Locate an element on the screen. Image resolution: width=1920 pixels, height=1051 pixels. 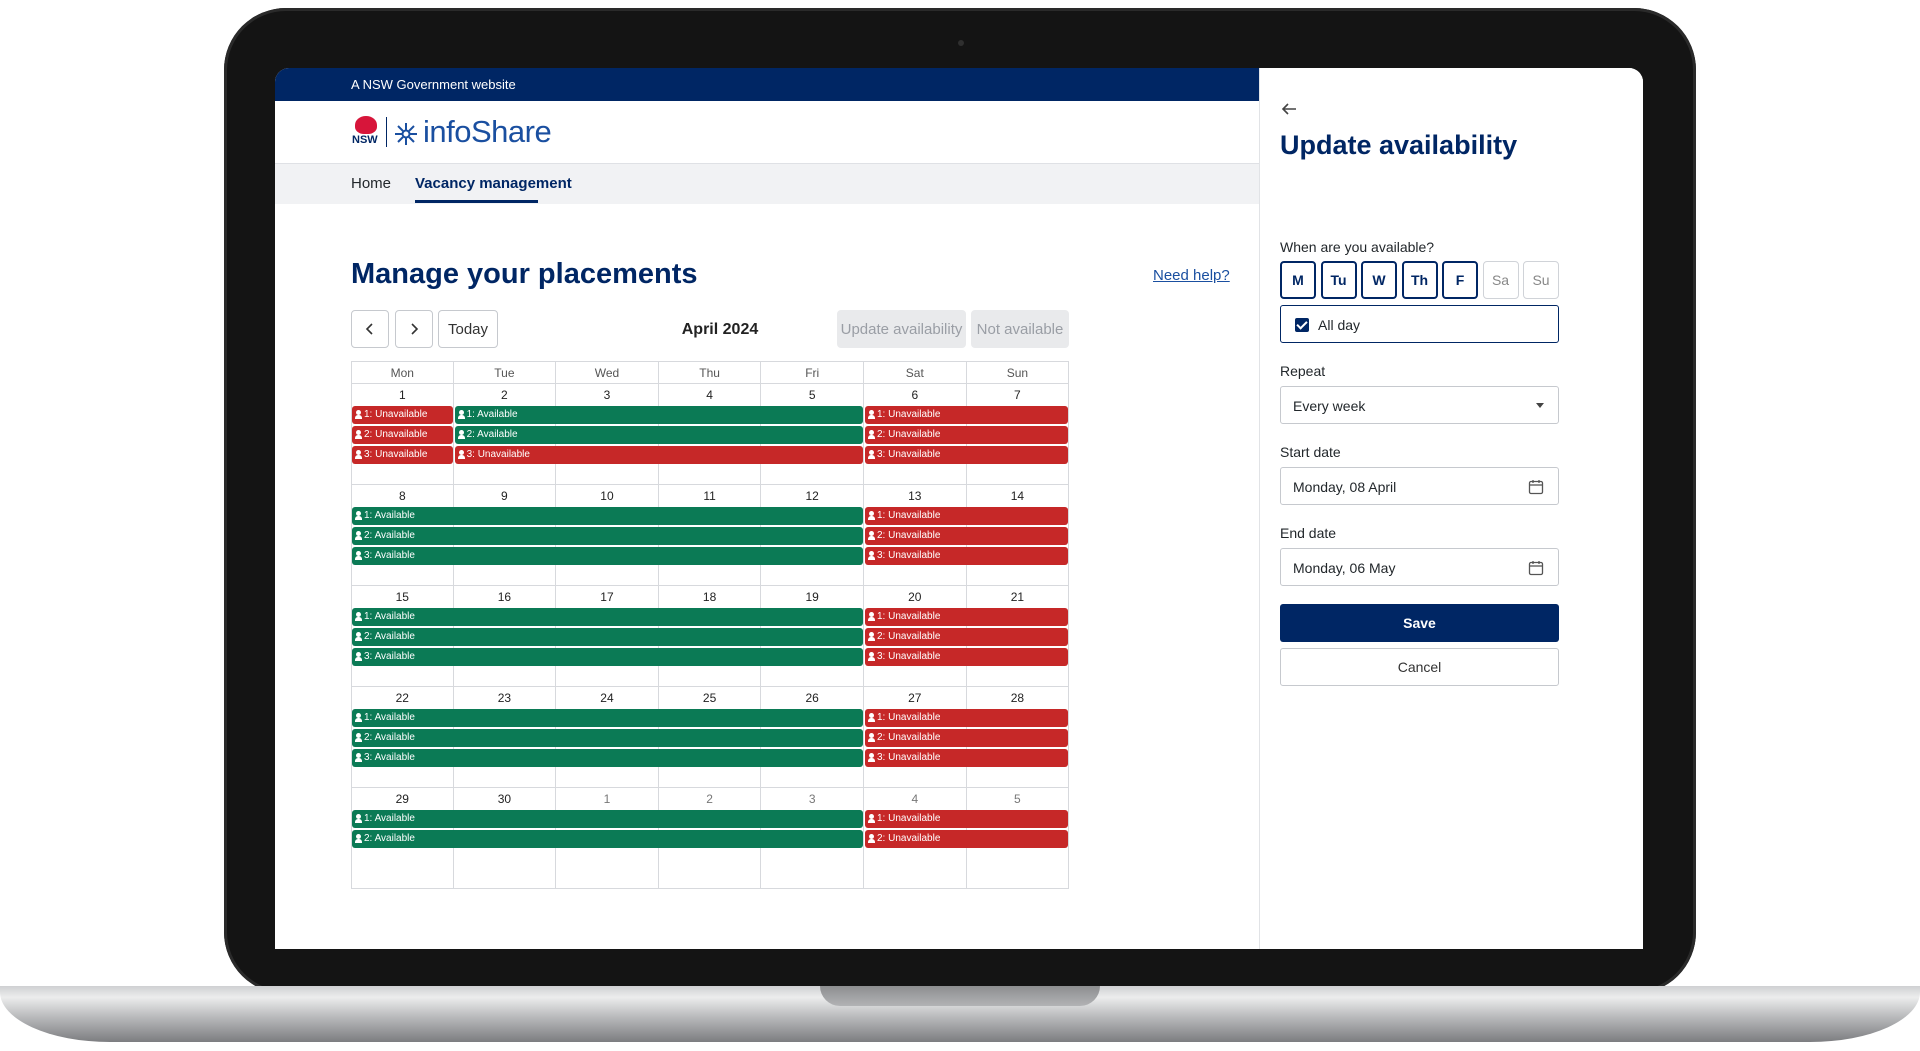
calendar-day-cell: 28 is located at coordinates (1018, 737).